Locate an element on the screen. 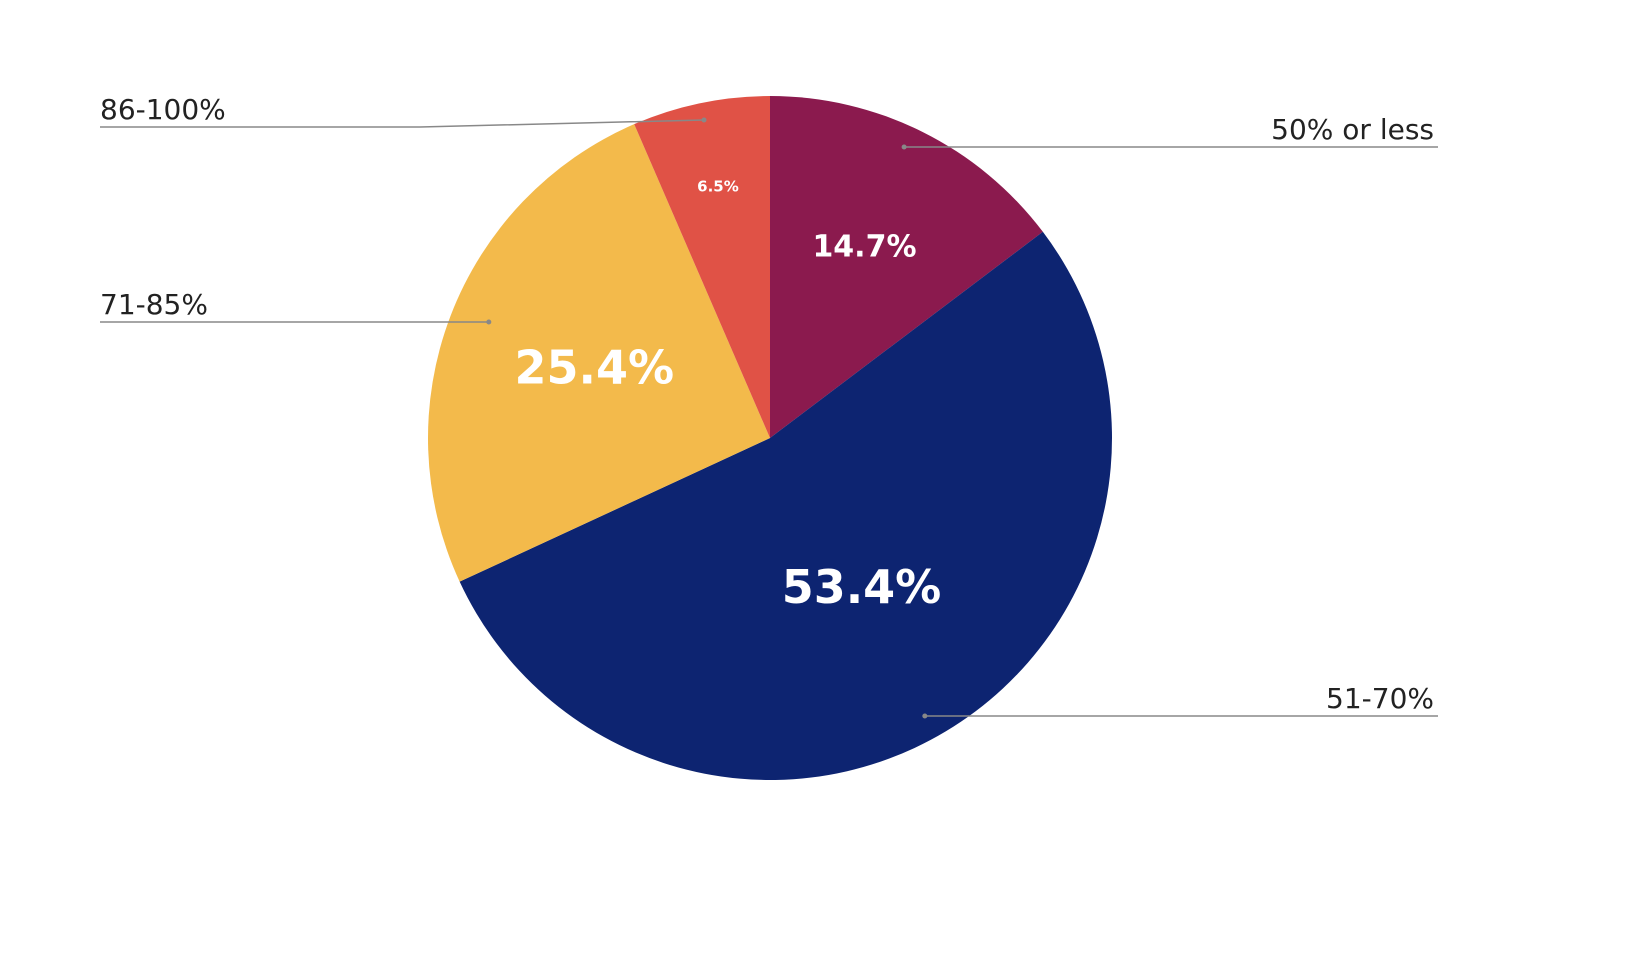  slice-category-label: 71-85% is located at coordinates (154, 304).